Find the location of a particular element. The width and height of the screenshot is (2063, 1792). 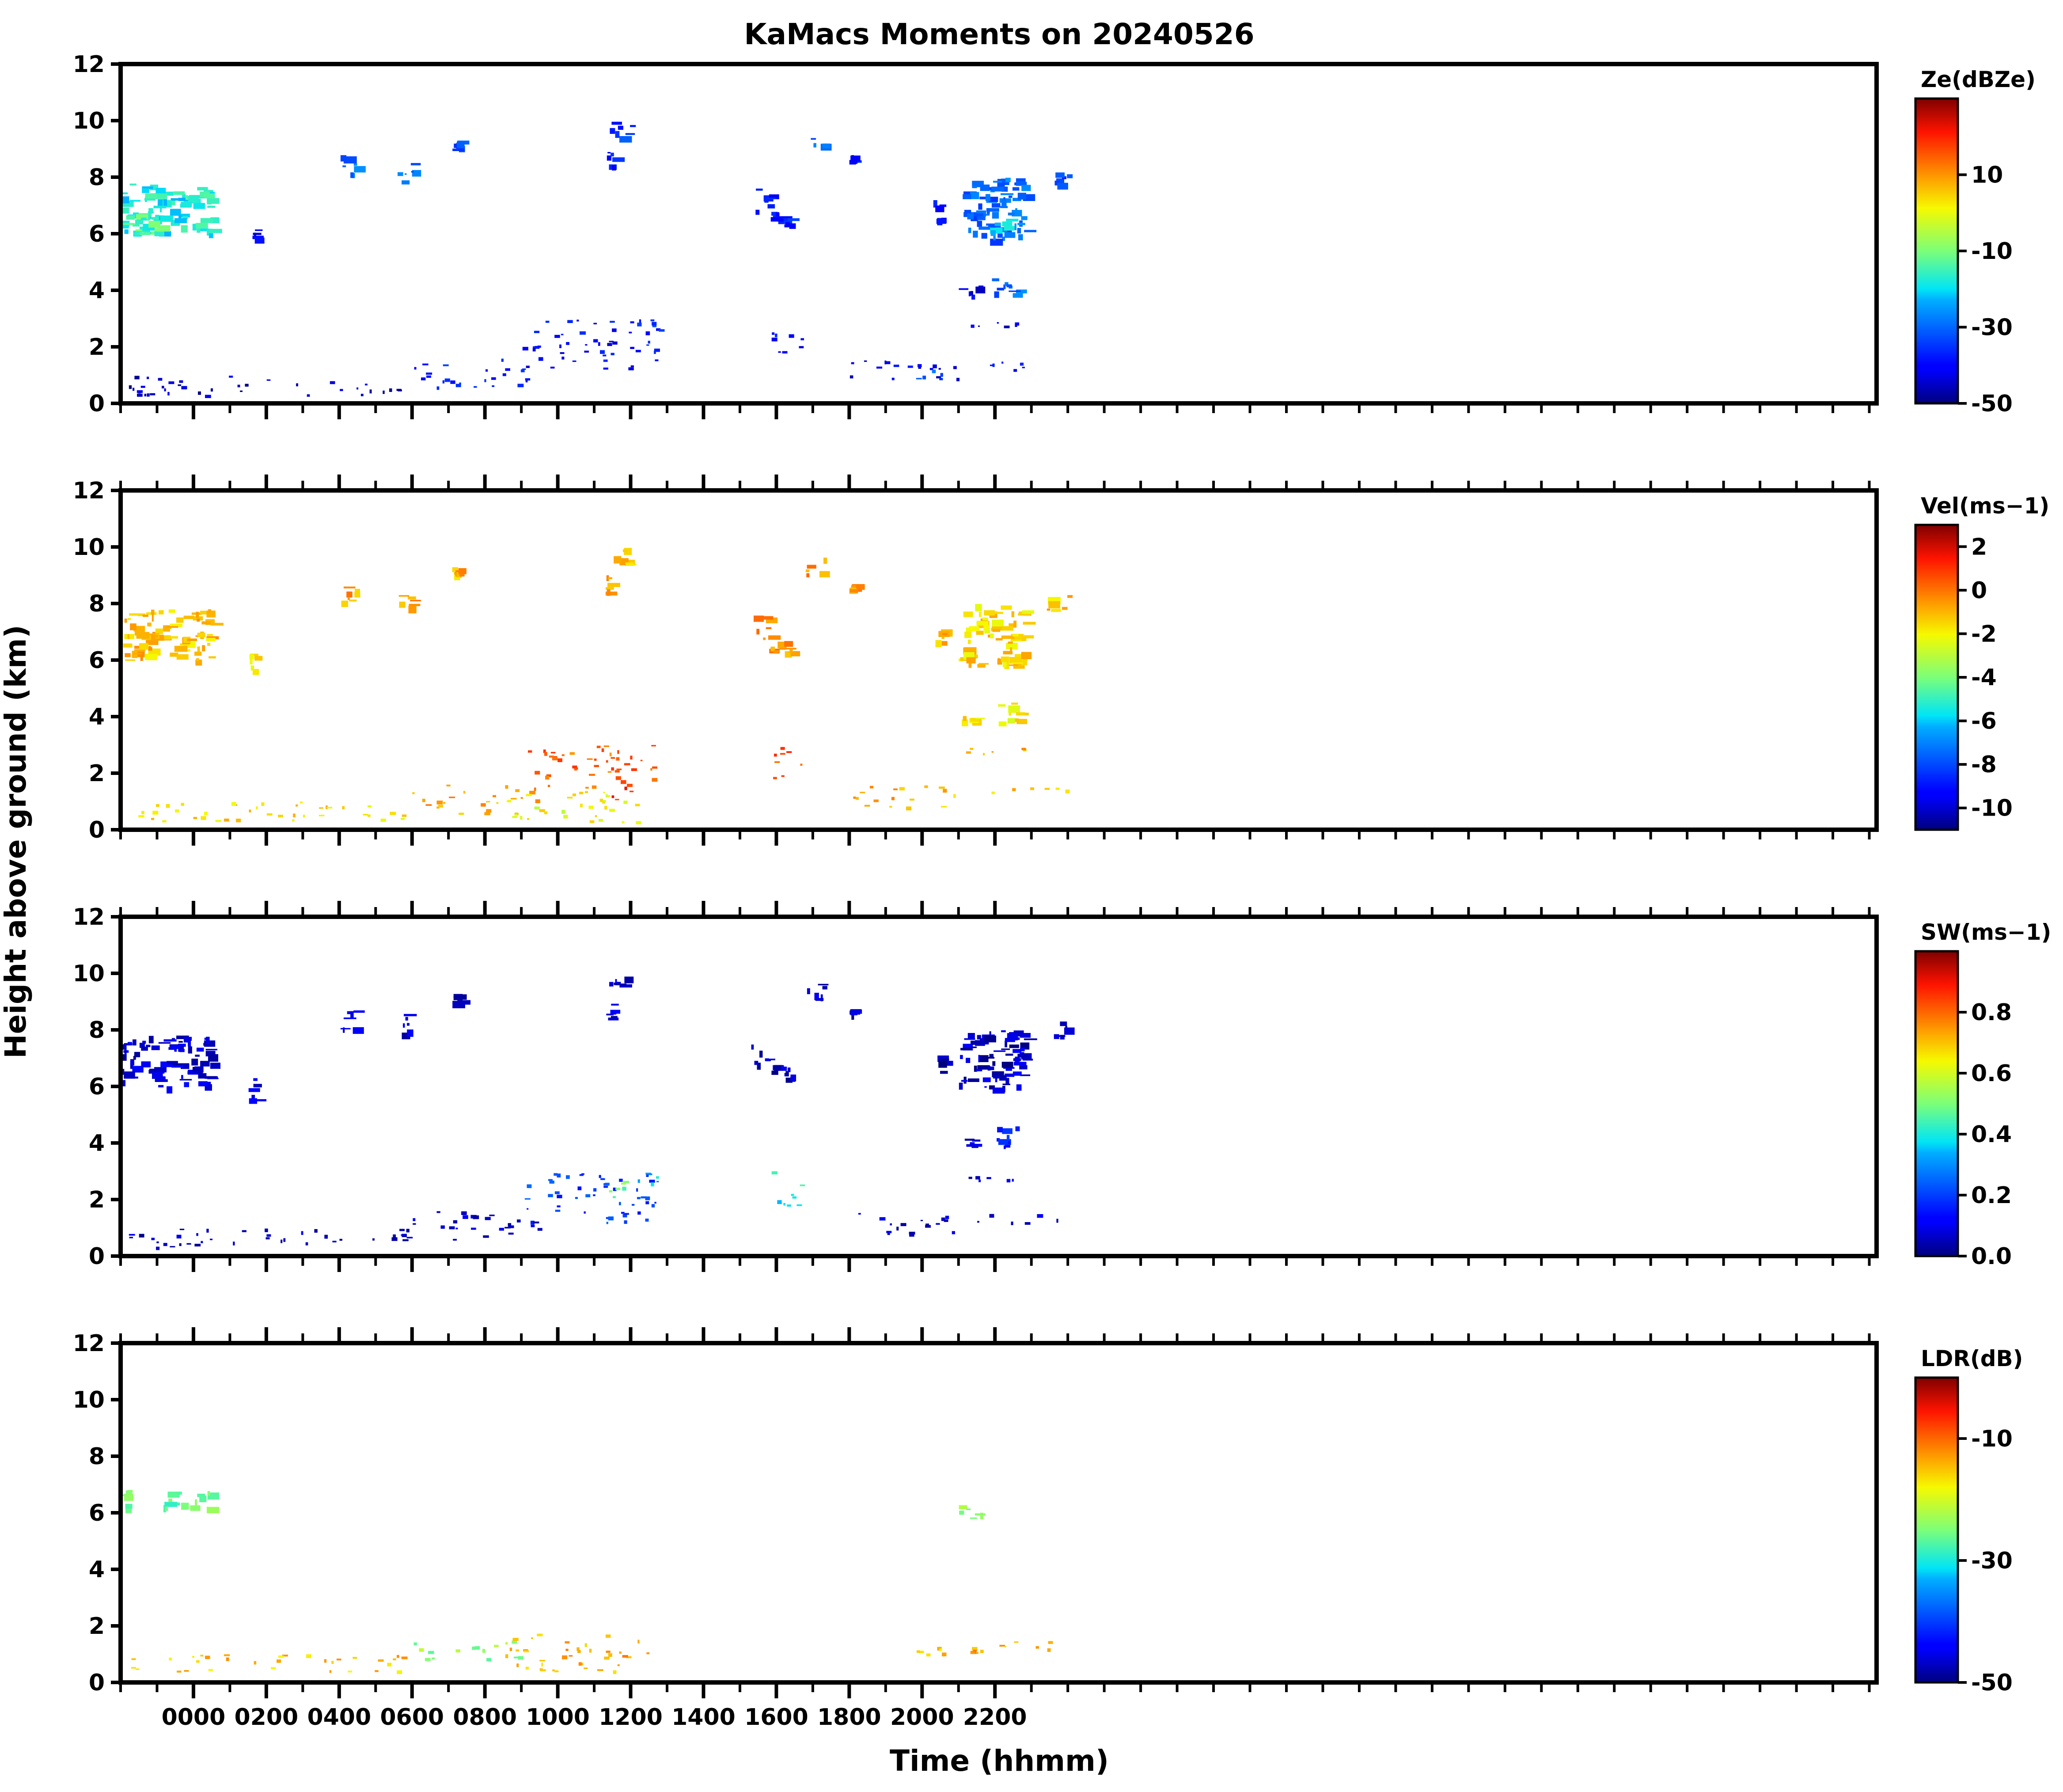

y-tick-label-sw-10: 10 is located at coordinates (89, 974).